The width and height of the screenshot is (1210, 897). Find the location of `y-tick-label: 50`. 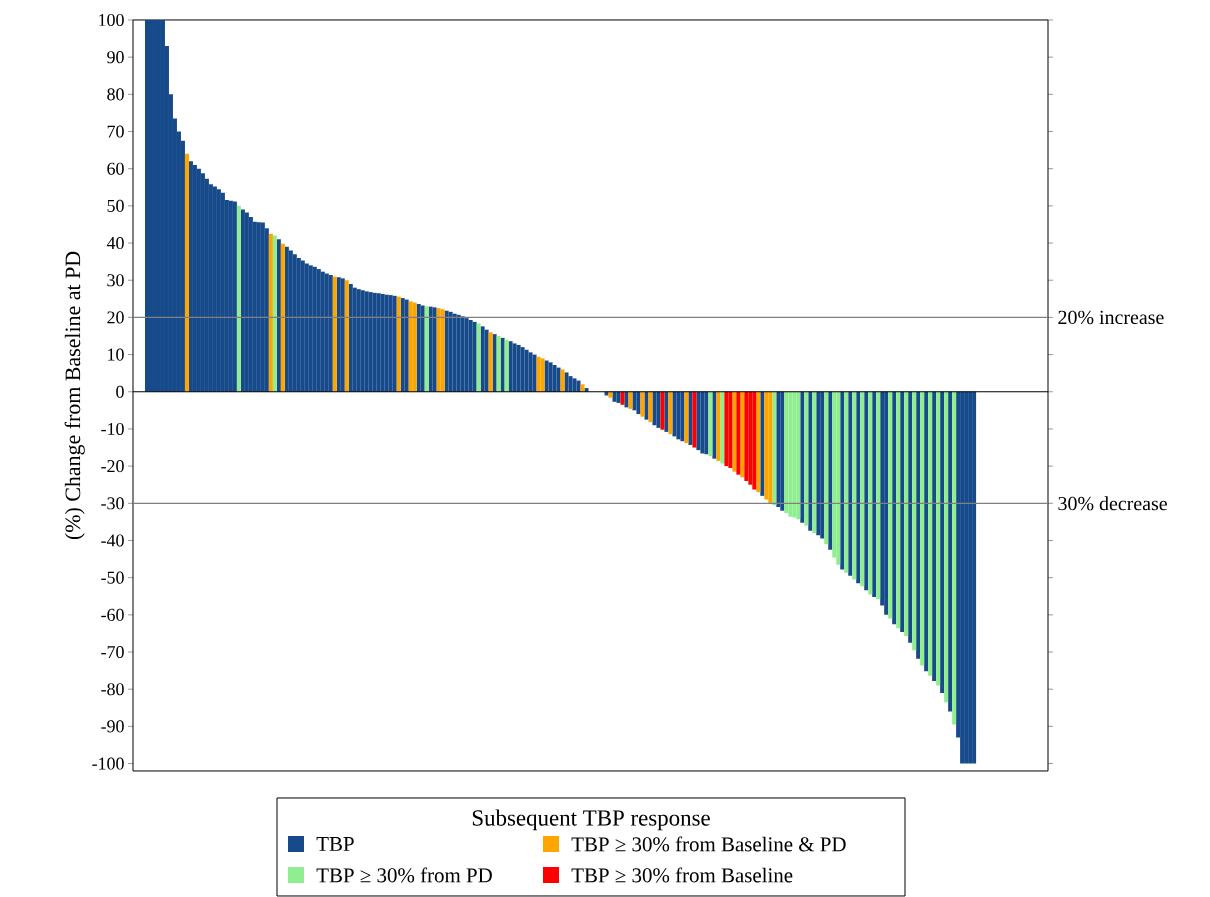

y-tick-label: 50 is located at coordinates (115, 205).